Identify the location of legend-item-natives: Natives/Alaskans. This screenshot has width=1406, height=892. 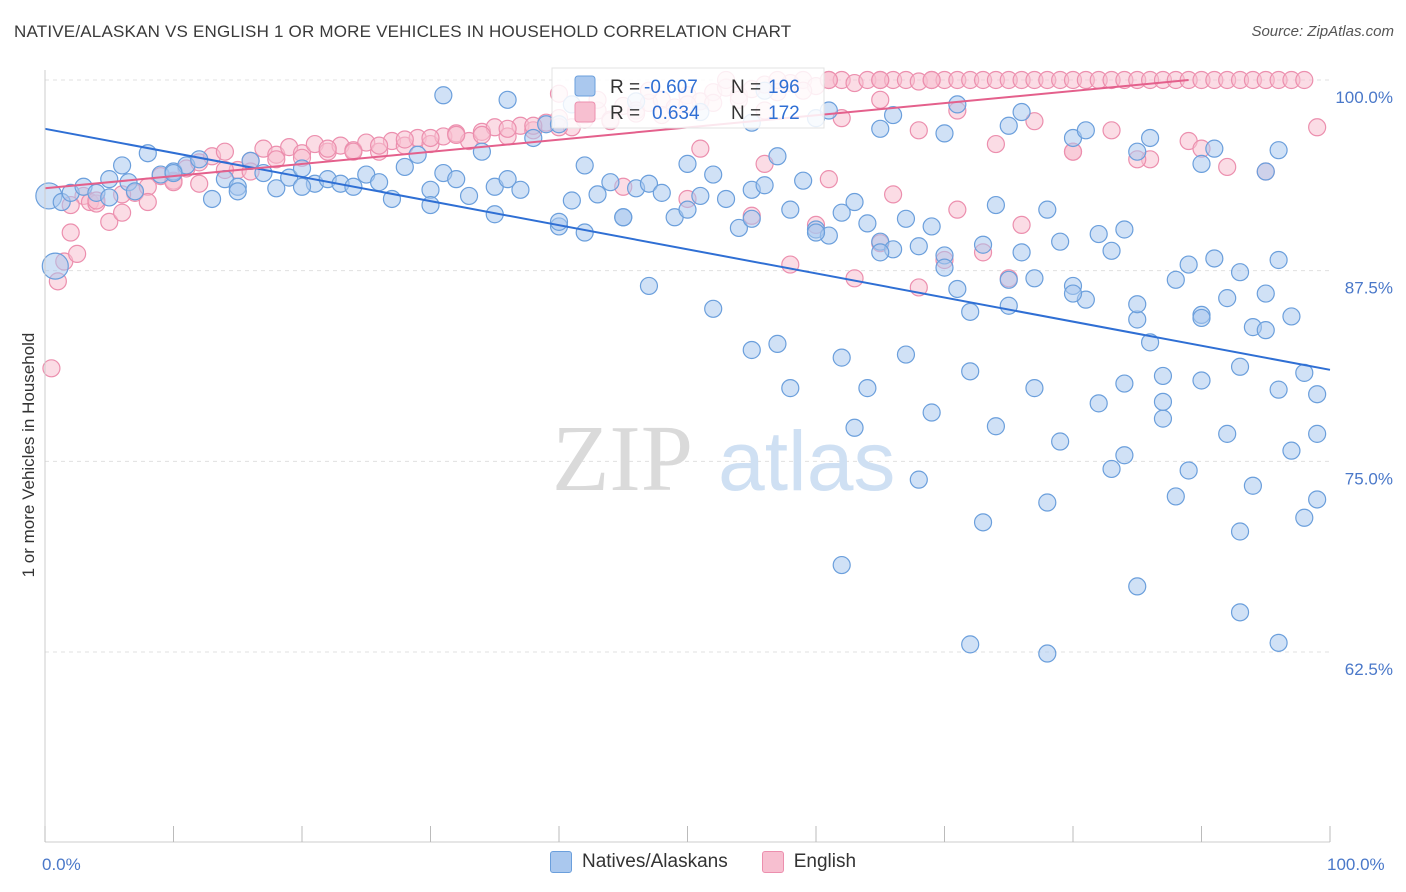
(638, 862).